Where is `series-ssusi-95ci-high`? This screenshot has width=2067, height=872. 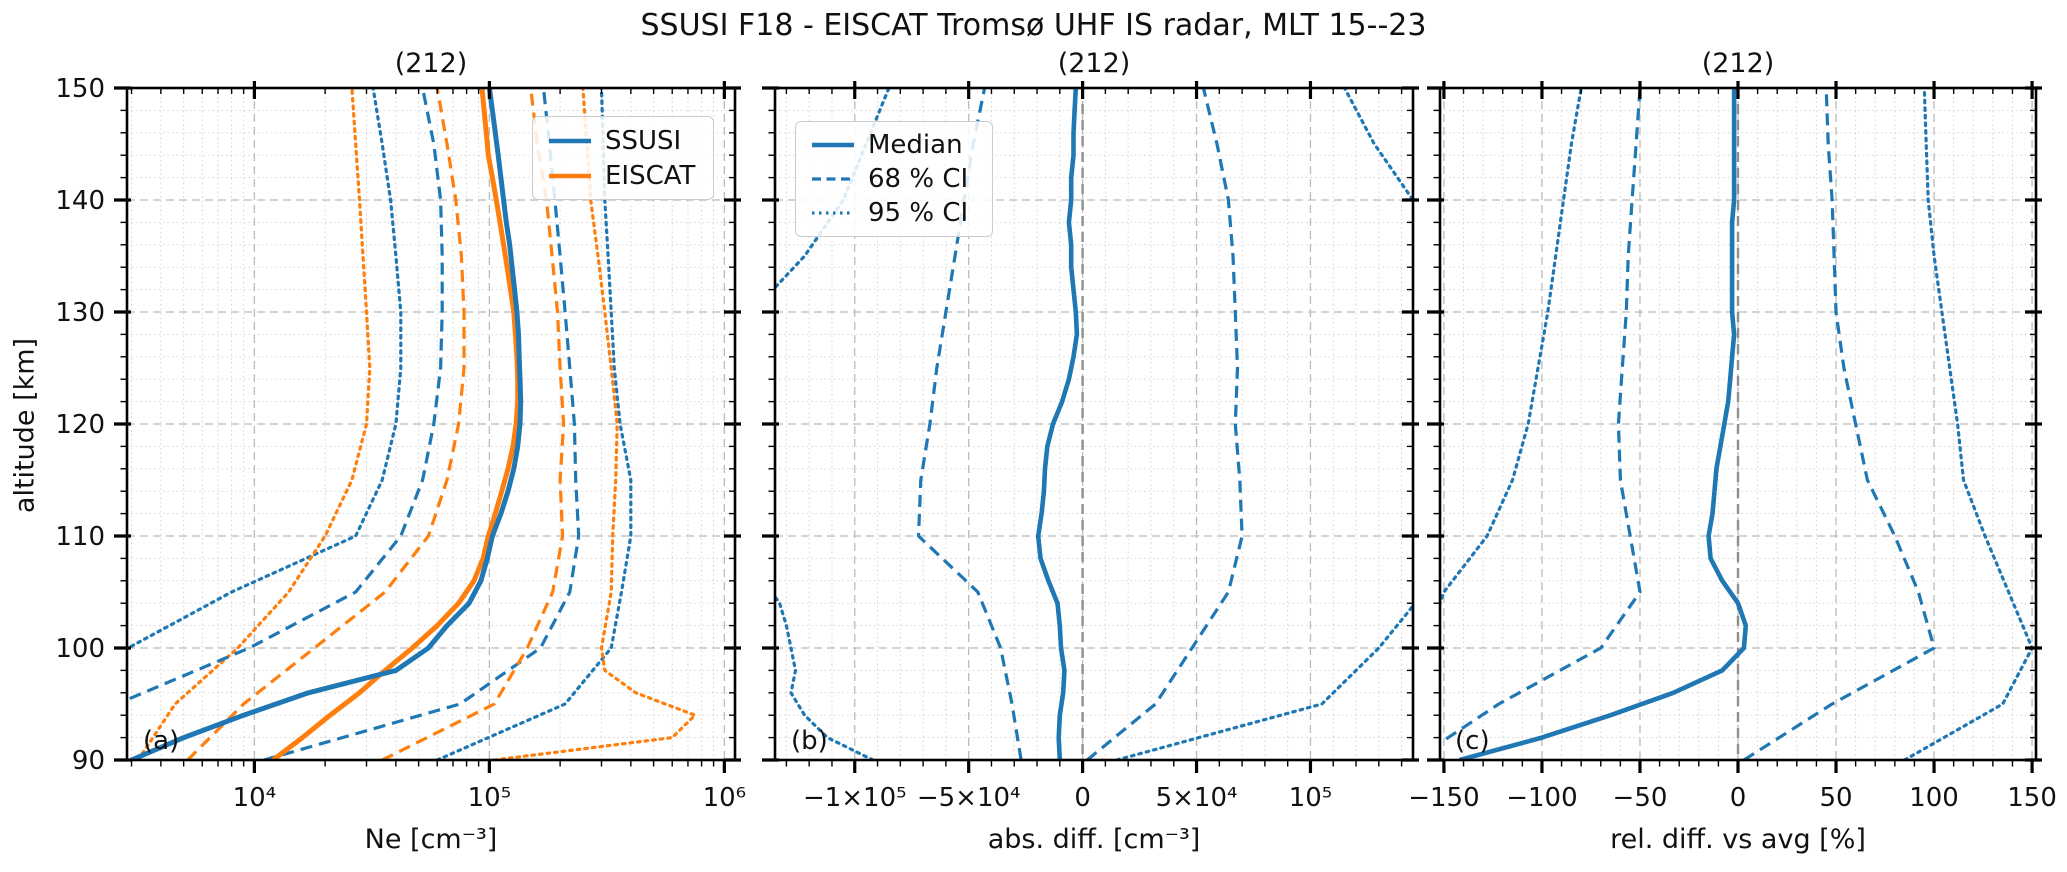
series-ssusi-95ci-high is located at coordinates (534, 424).